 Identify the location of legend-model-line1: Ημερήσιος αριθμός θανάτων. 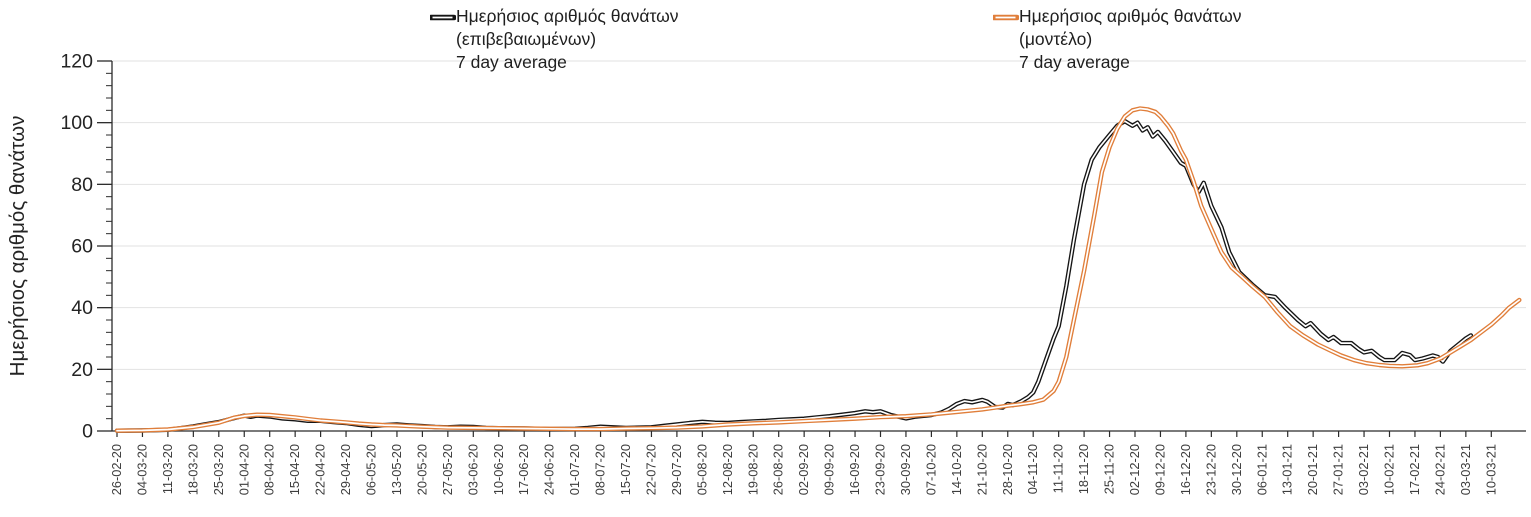
(1130, 16).